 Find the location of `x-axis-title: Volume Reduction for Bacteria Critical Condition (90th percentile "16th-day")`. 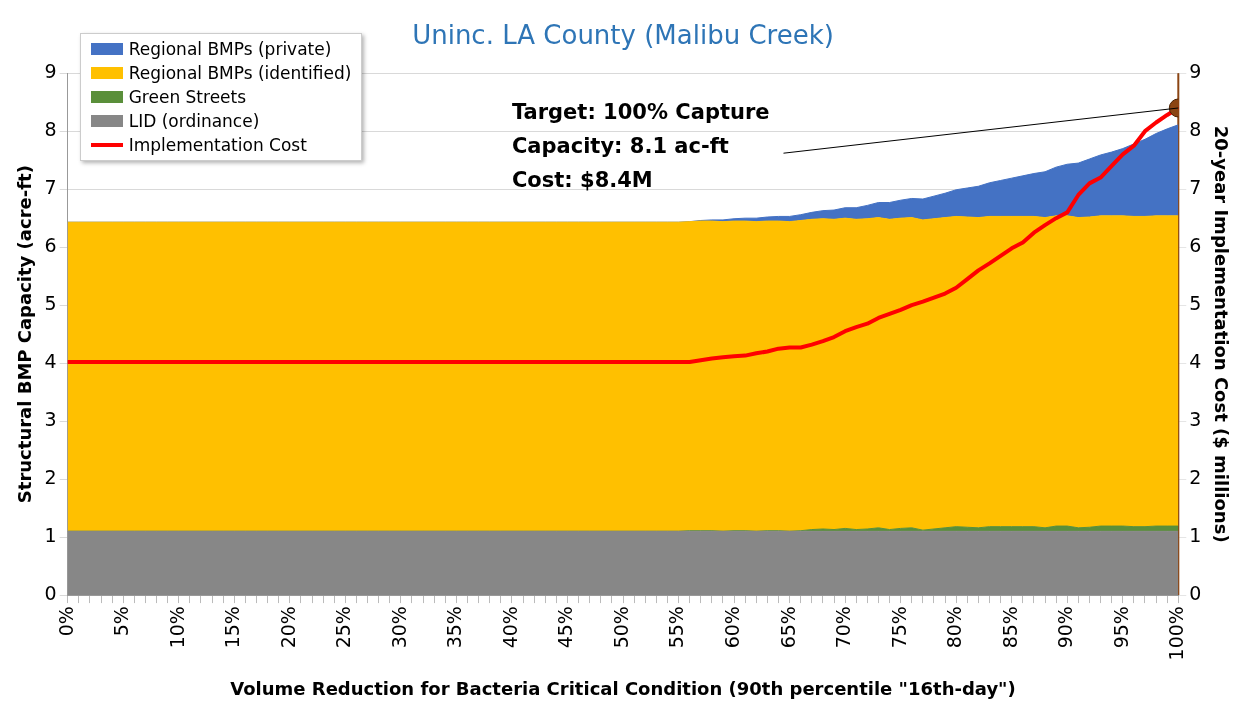

x-axis-title: Volume Reduction for Bacteria Critical Condition (90th percentile "16th-day") is located at coordinates (623, 688).